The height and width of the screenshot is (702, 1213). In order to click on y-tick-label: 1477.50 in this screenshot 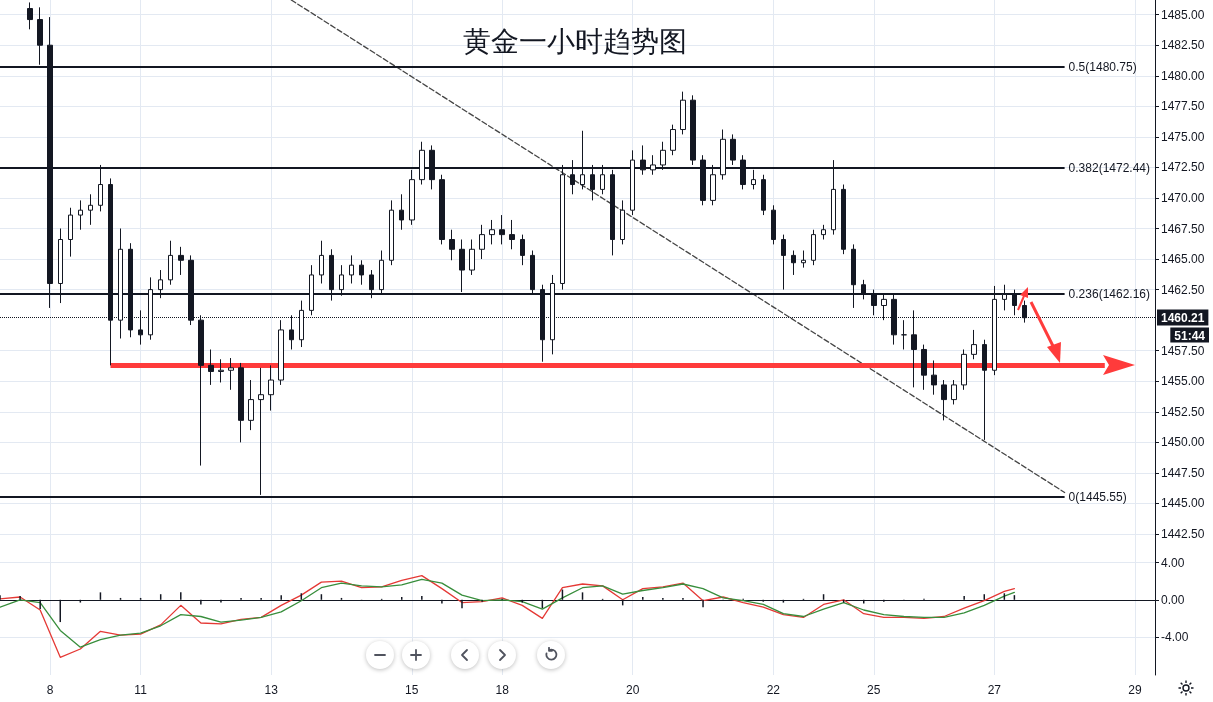, I will do `click(1183, 106)`.